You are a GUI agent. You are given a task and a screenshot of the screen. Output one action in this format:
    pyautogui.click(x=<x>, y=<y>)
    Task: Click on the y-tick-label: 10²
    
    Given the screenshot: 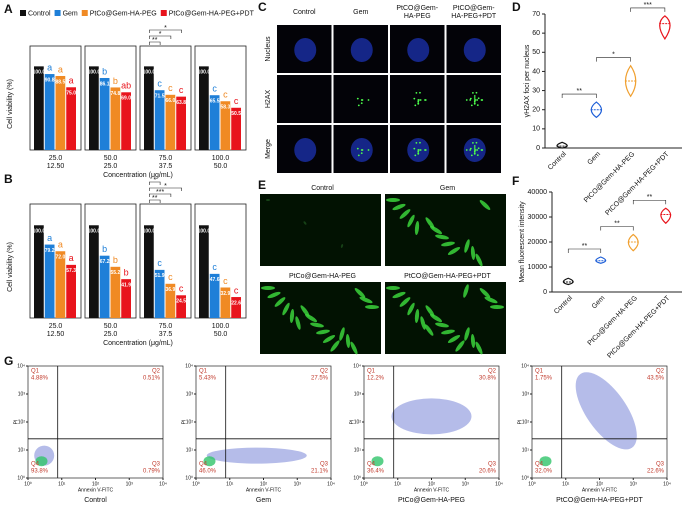 What is the action you would take?
    pyautogui.click(x=526, y=422)
    